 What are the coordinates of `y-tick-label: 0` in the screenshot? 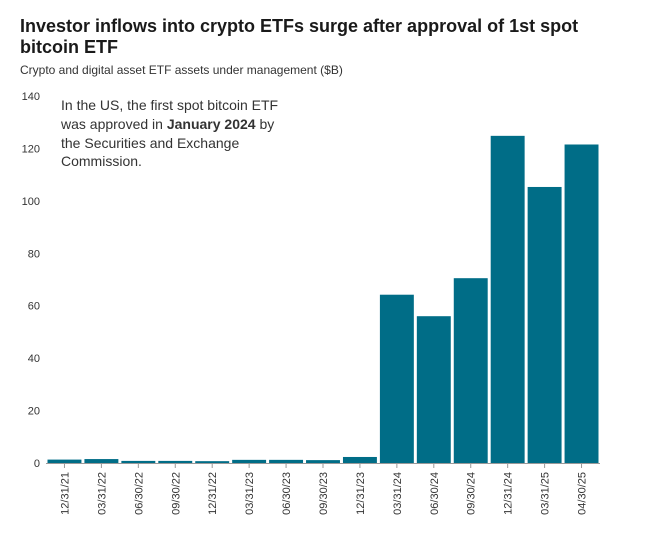 It's located at (37, 464).